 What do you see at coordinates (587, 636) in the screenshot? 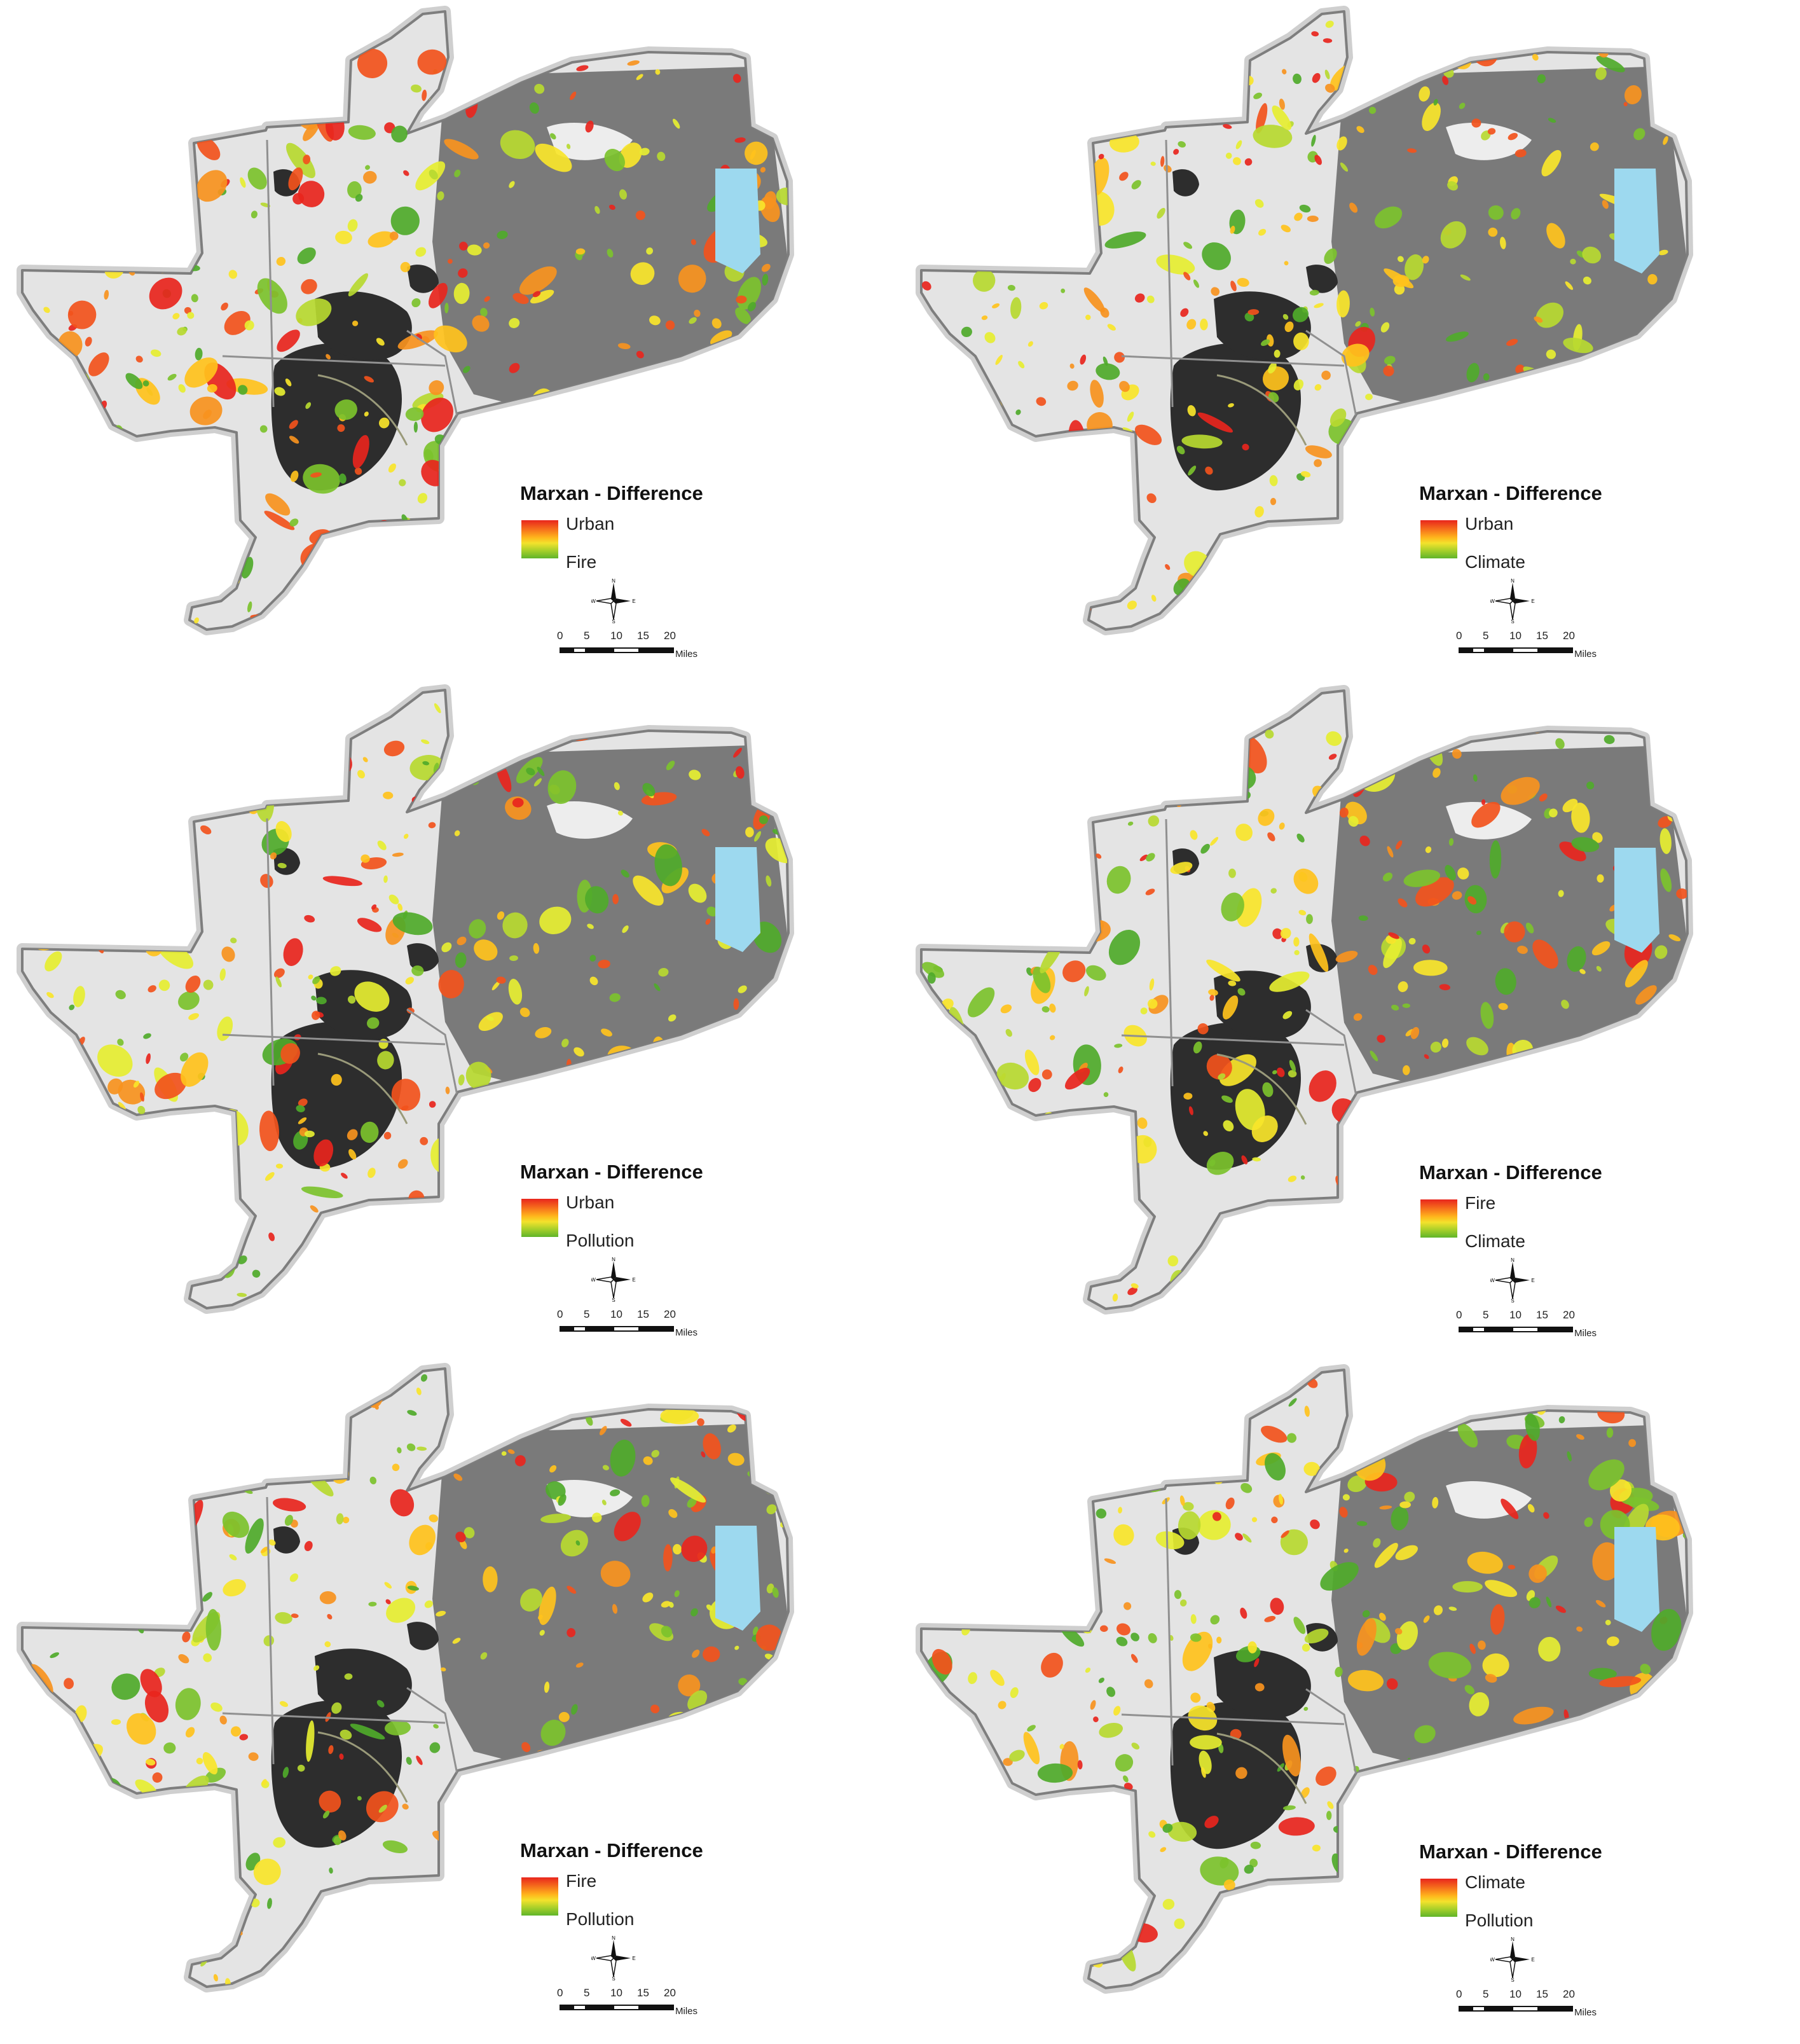
I see `scale-tick-label: 5` at bounding box center [587, 636].